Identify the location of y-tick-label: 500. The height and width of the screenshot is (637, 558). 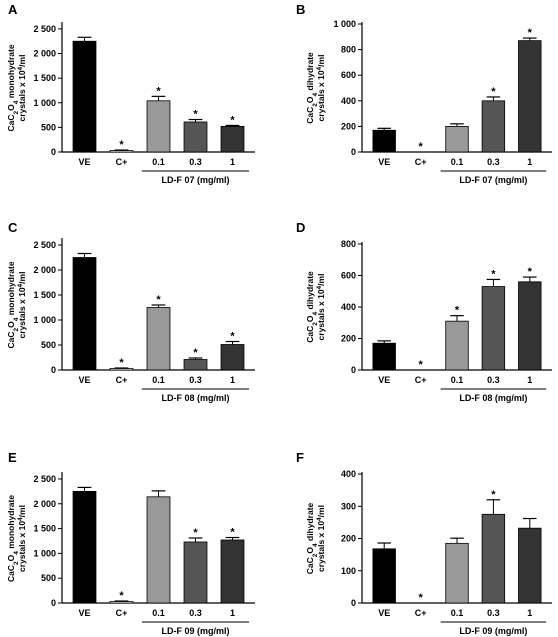
(48, 127).